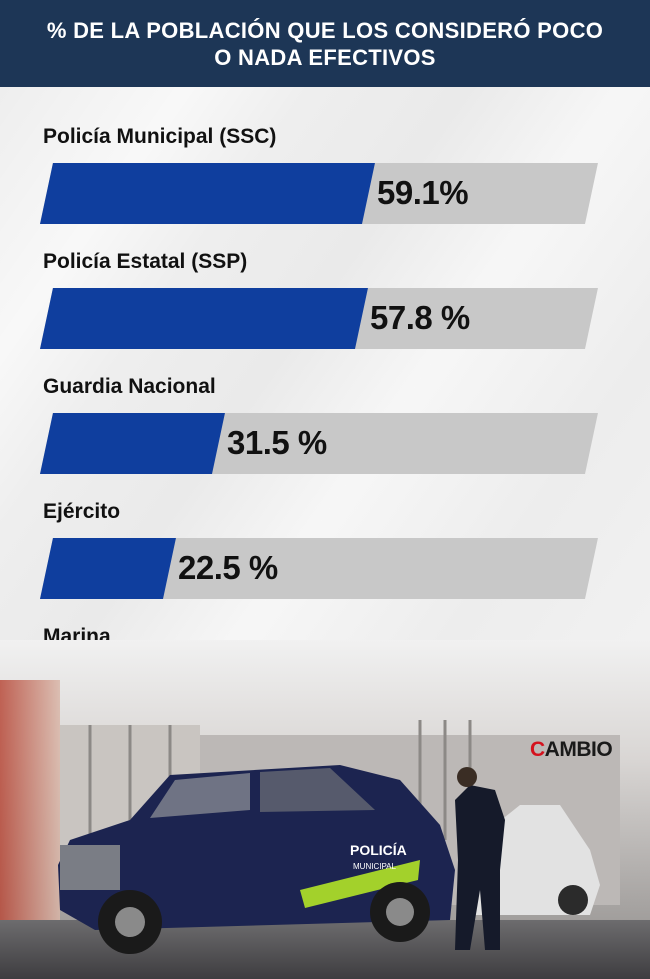  What do you see at coordinates (160, 136) in the screenshot?
I see `category-label: Policía Municipal (SSC)` at bounding box center [160, 136].